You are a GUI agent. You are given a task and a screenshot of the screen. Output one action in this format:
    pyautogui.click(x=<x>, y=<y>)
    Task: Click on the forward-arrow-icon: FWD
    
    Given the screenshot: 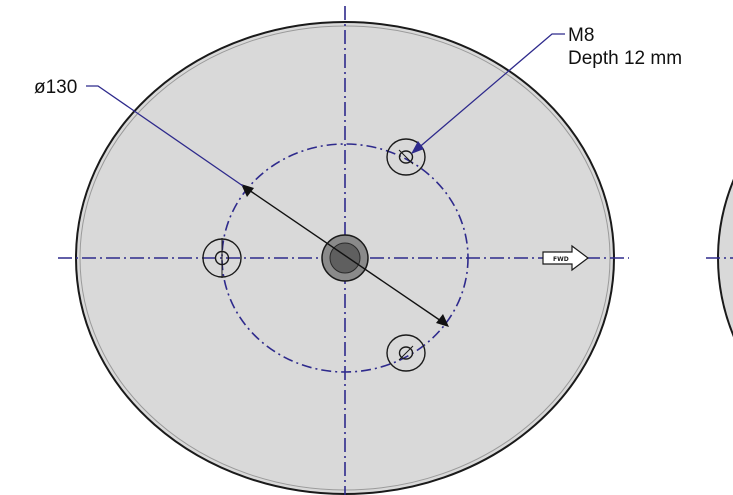 What is the action you would take?
    pyautogui.click(x=565, y=258)
    